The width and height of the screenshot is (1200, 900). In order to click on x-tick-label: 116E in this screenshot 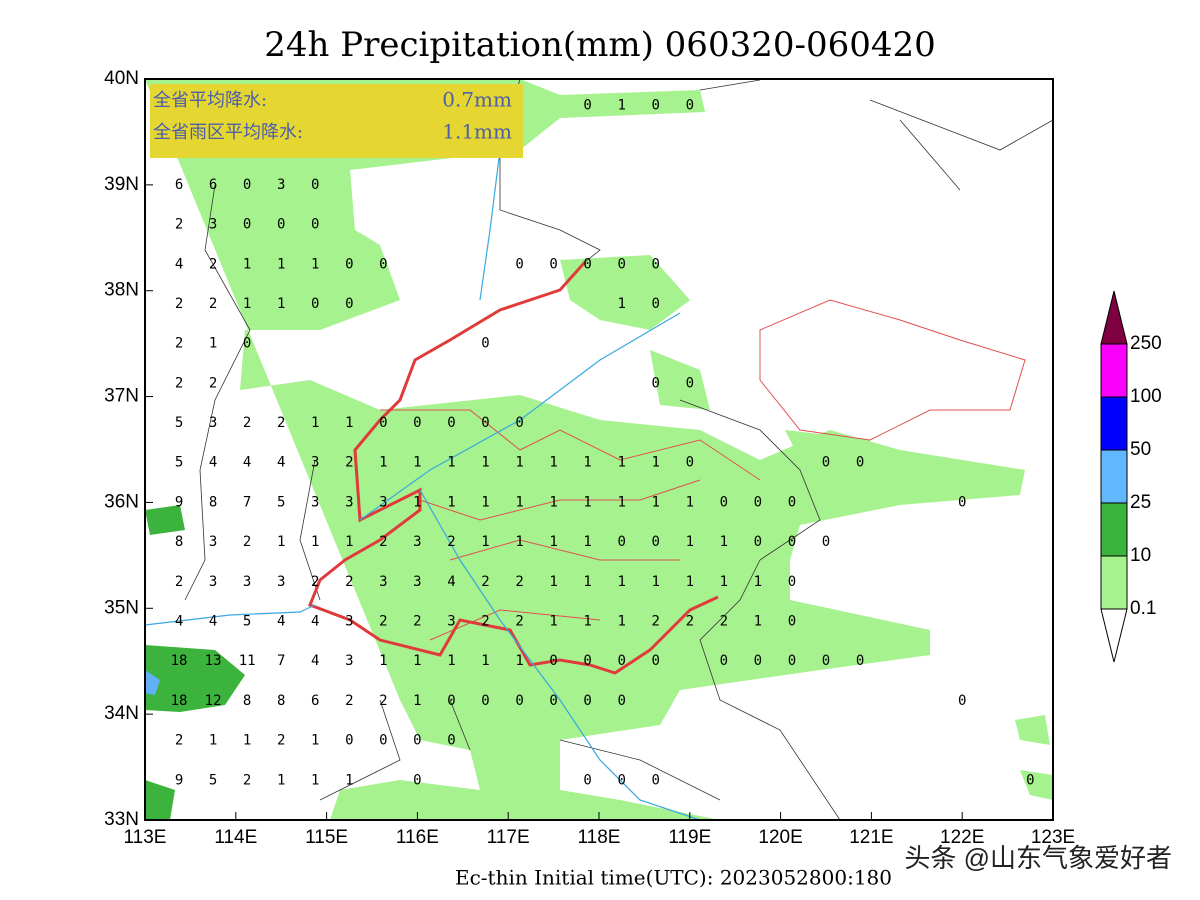, I will do `click(417, 837)`.